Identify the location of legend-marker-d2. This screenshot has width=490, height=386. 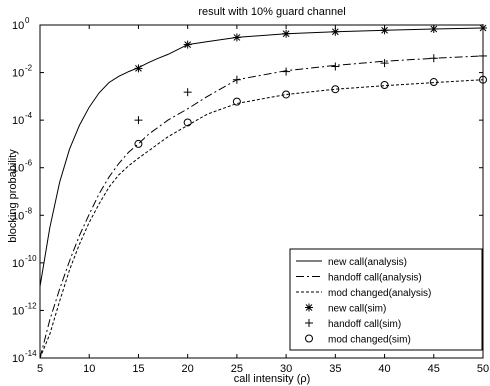
(309, 307).